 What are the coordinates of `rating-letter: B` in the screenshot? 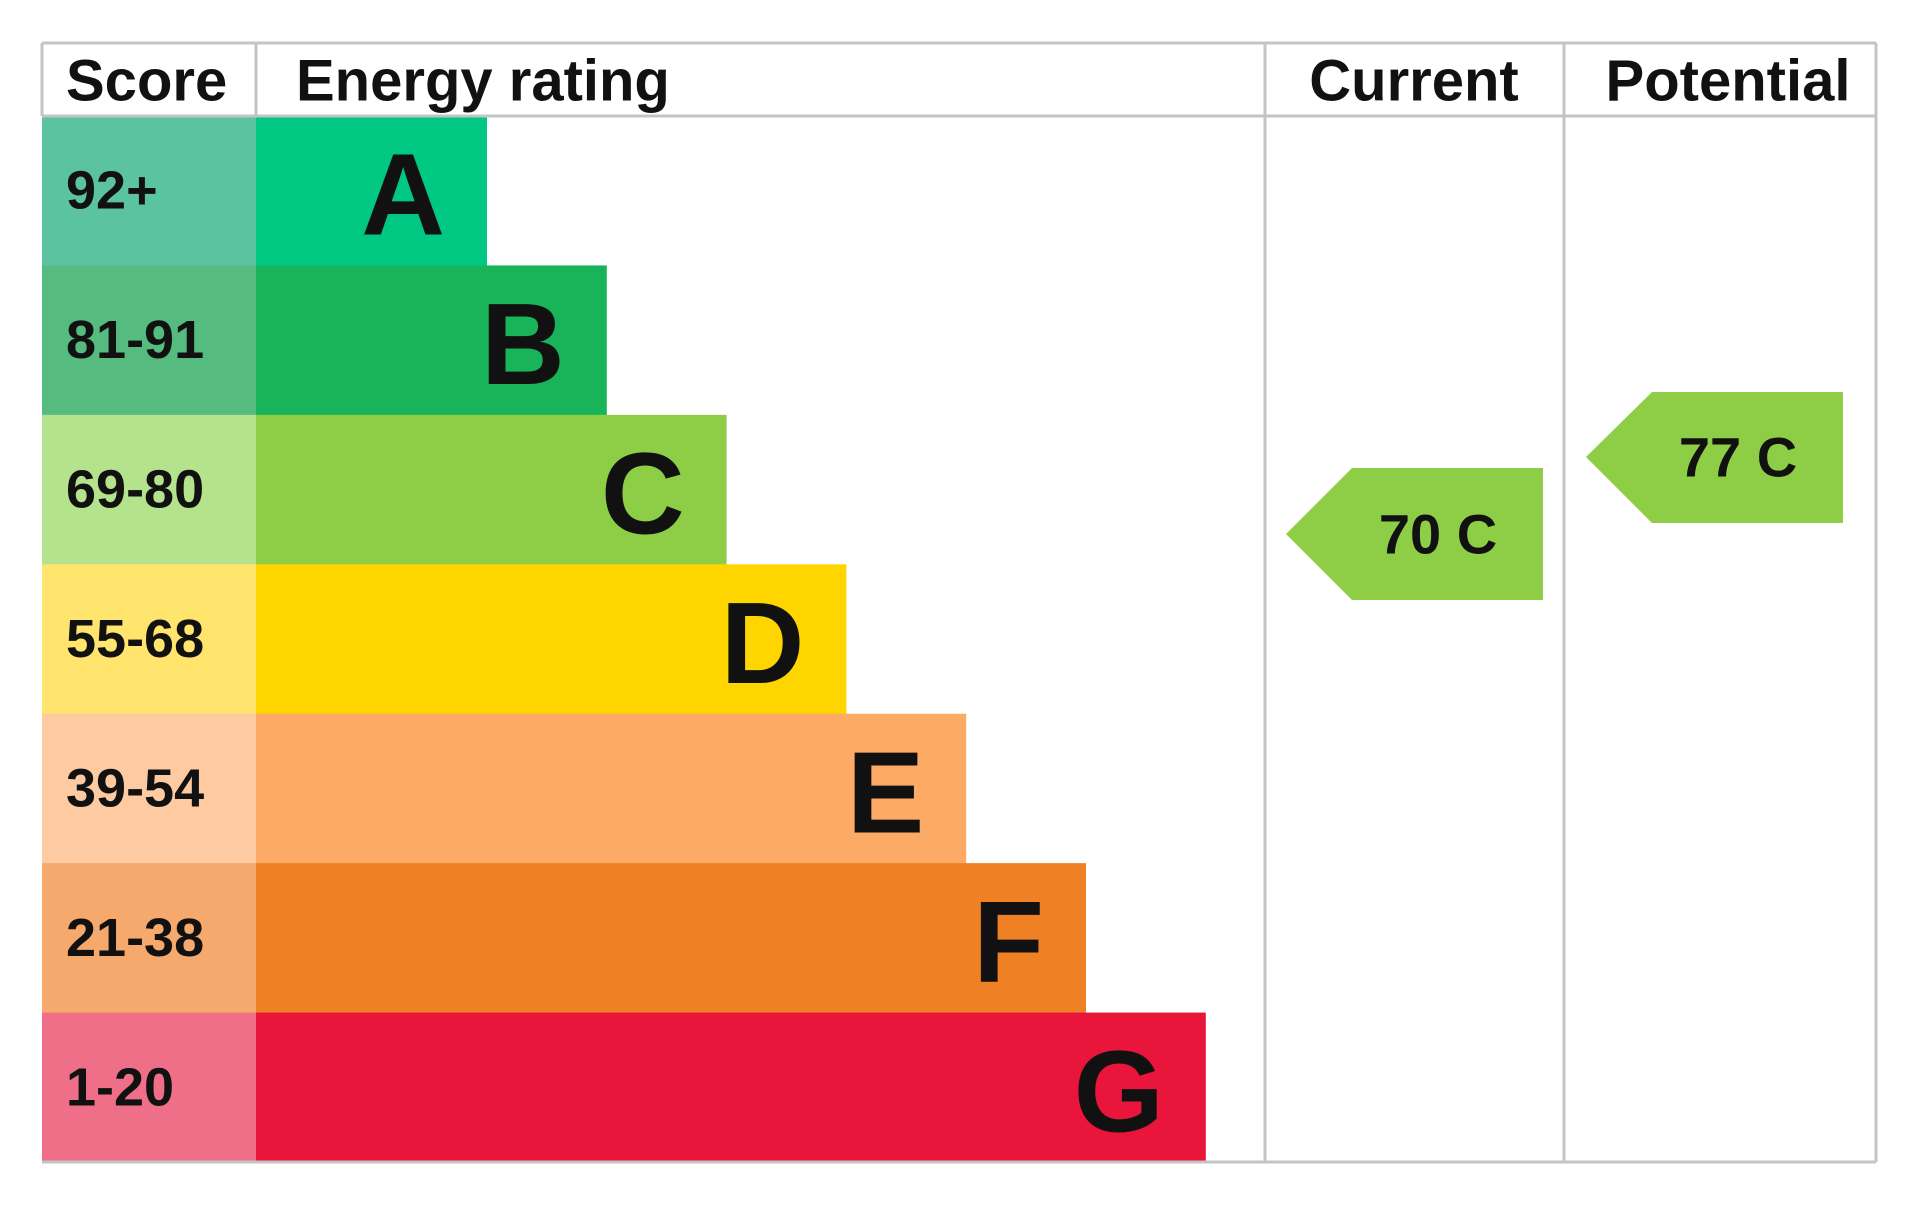 It's located at (523, 344).